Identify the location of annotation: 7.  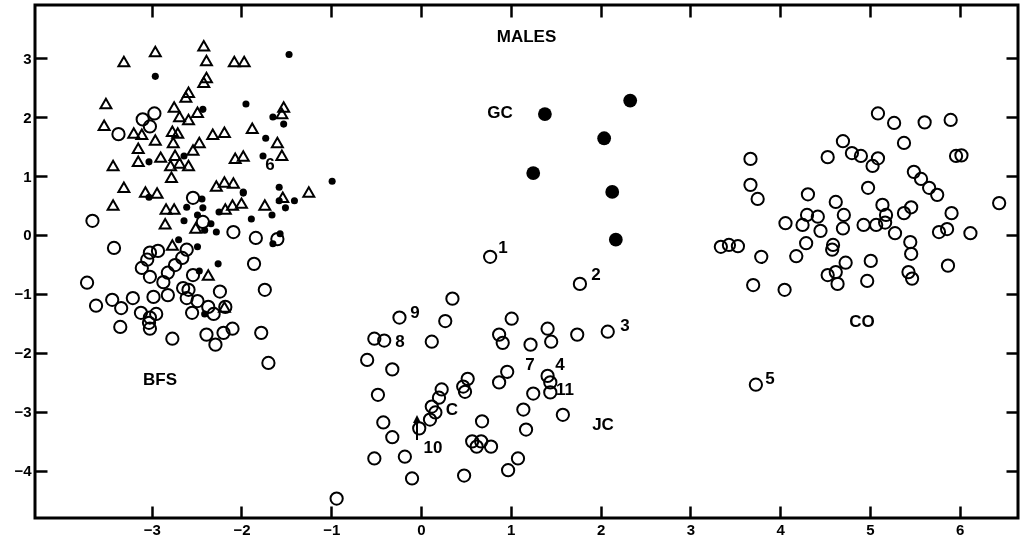
(530, 364).